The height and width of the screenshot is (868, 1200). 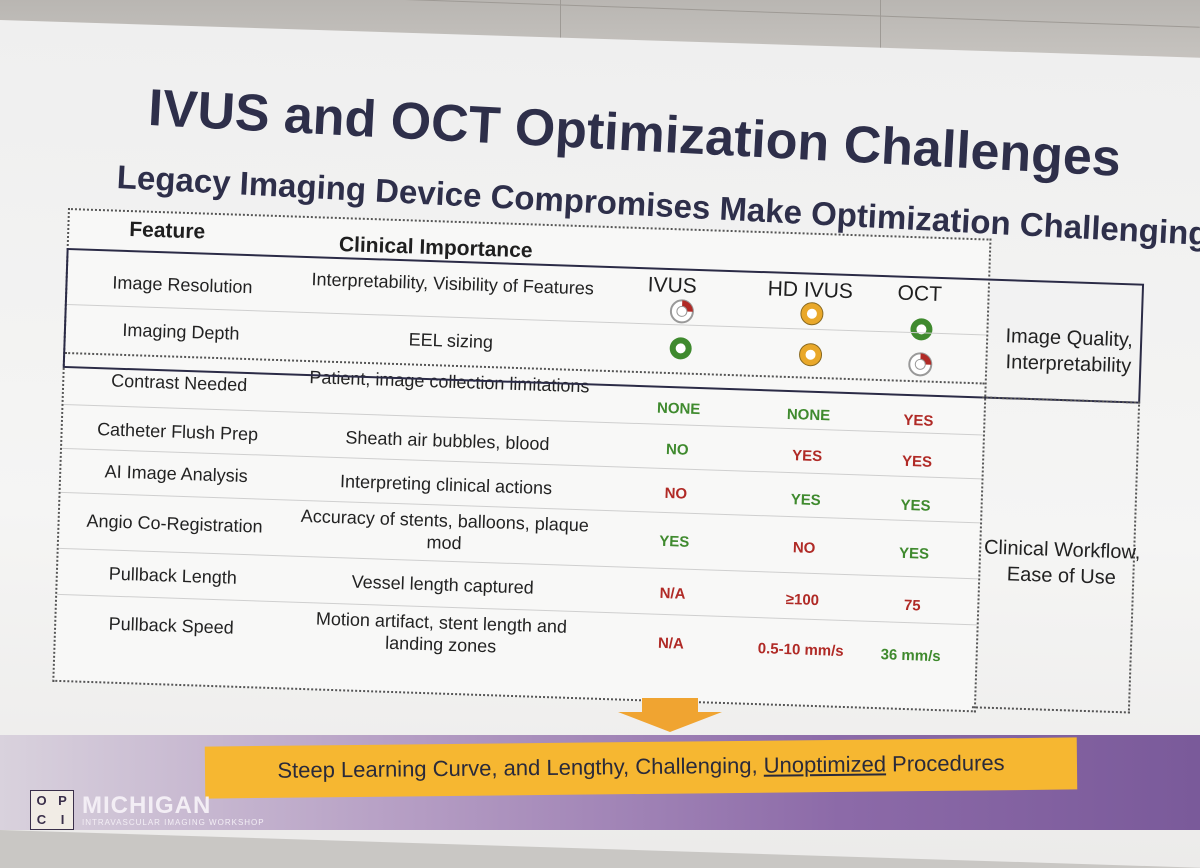 What do you see at coordinates (800, 650) in the screenshot?
I see `hd-ivus-value: 0.5-10 mm/s` at bounding box center [800, 650].